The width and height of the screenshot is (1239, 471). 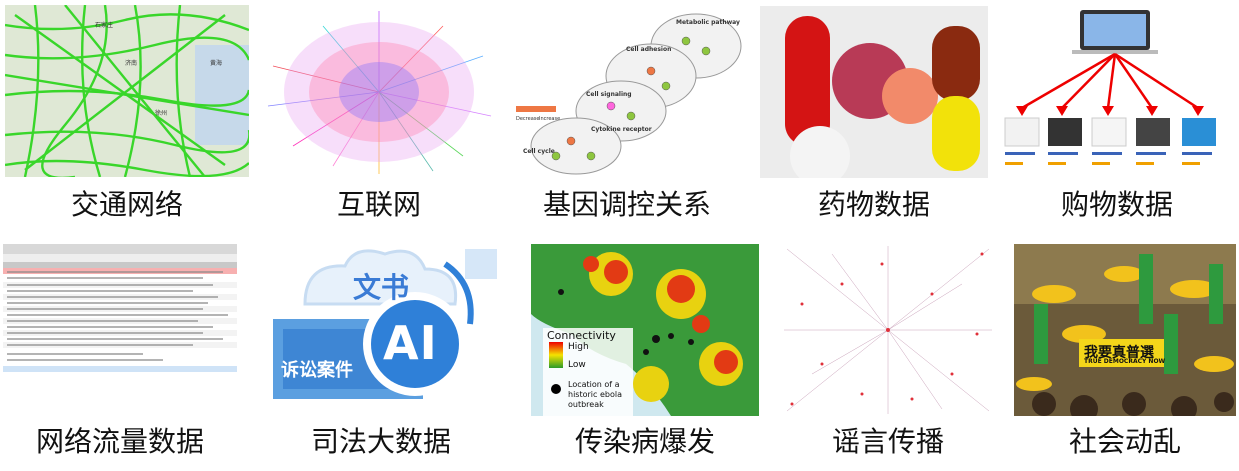 What do you see at coordinates (1124, 441) in the screenshot?
I see `caption-social-unrest: 社会动乱` at bounding box center [1124, 441].